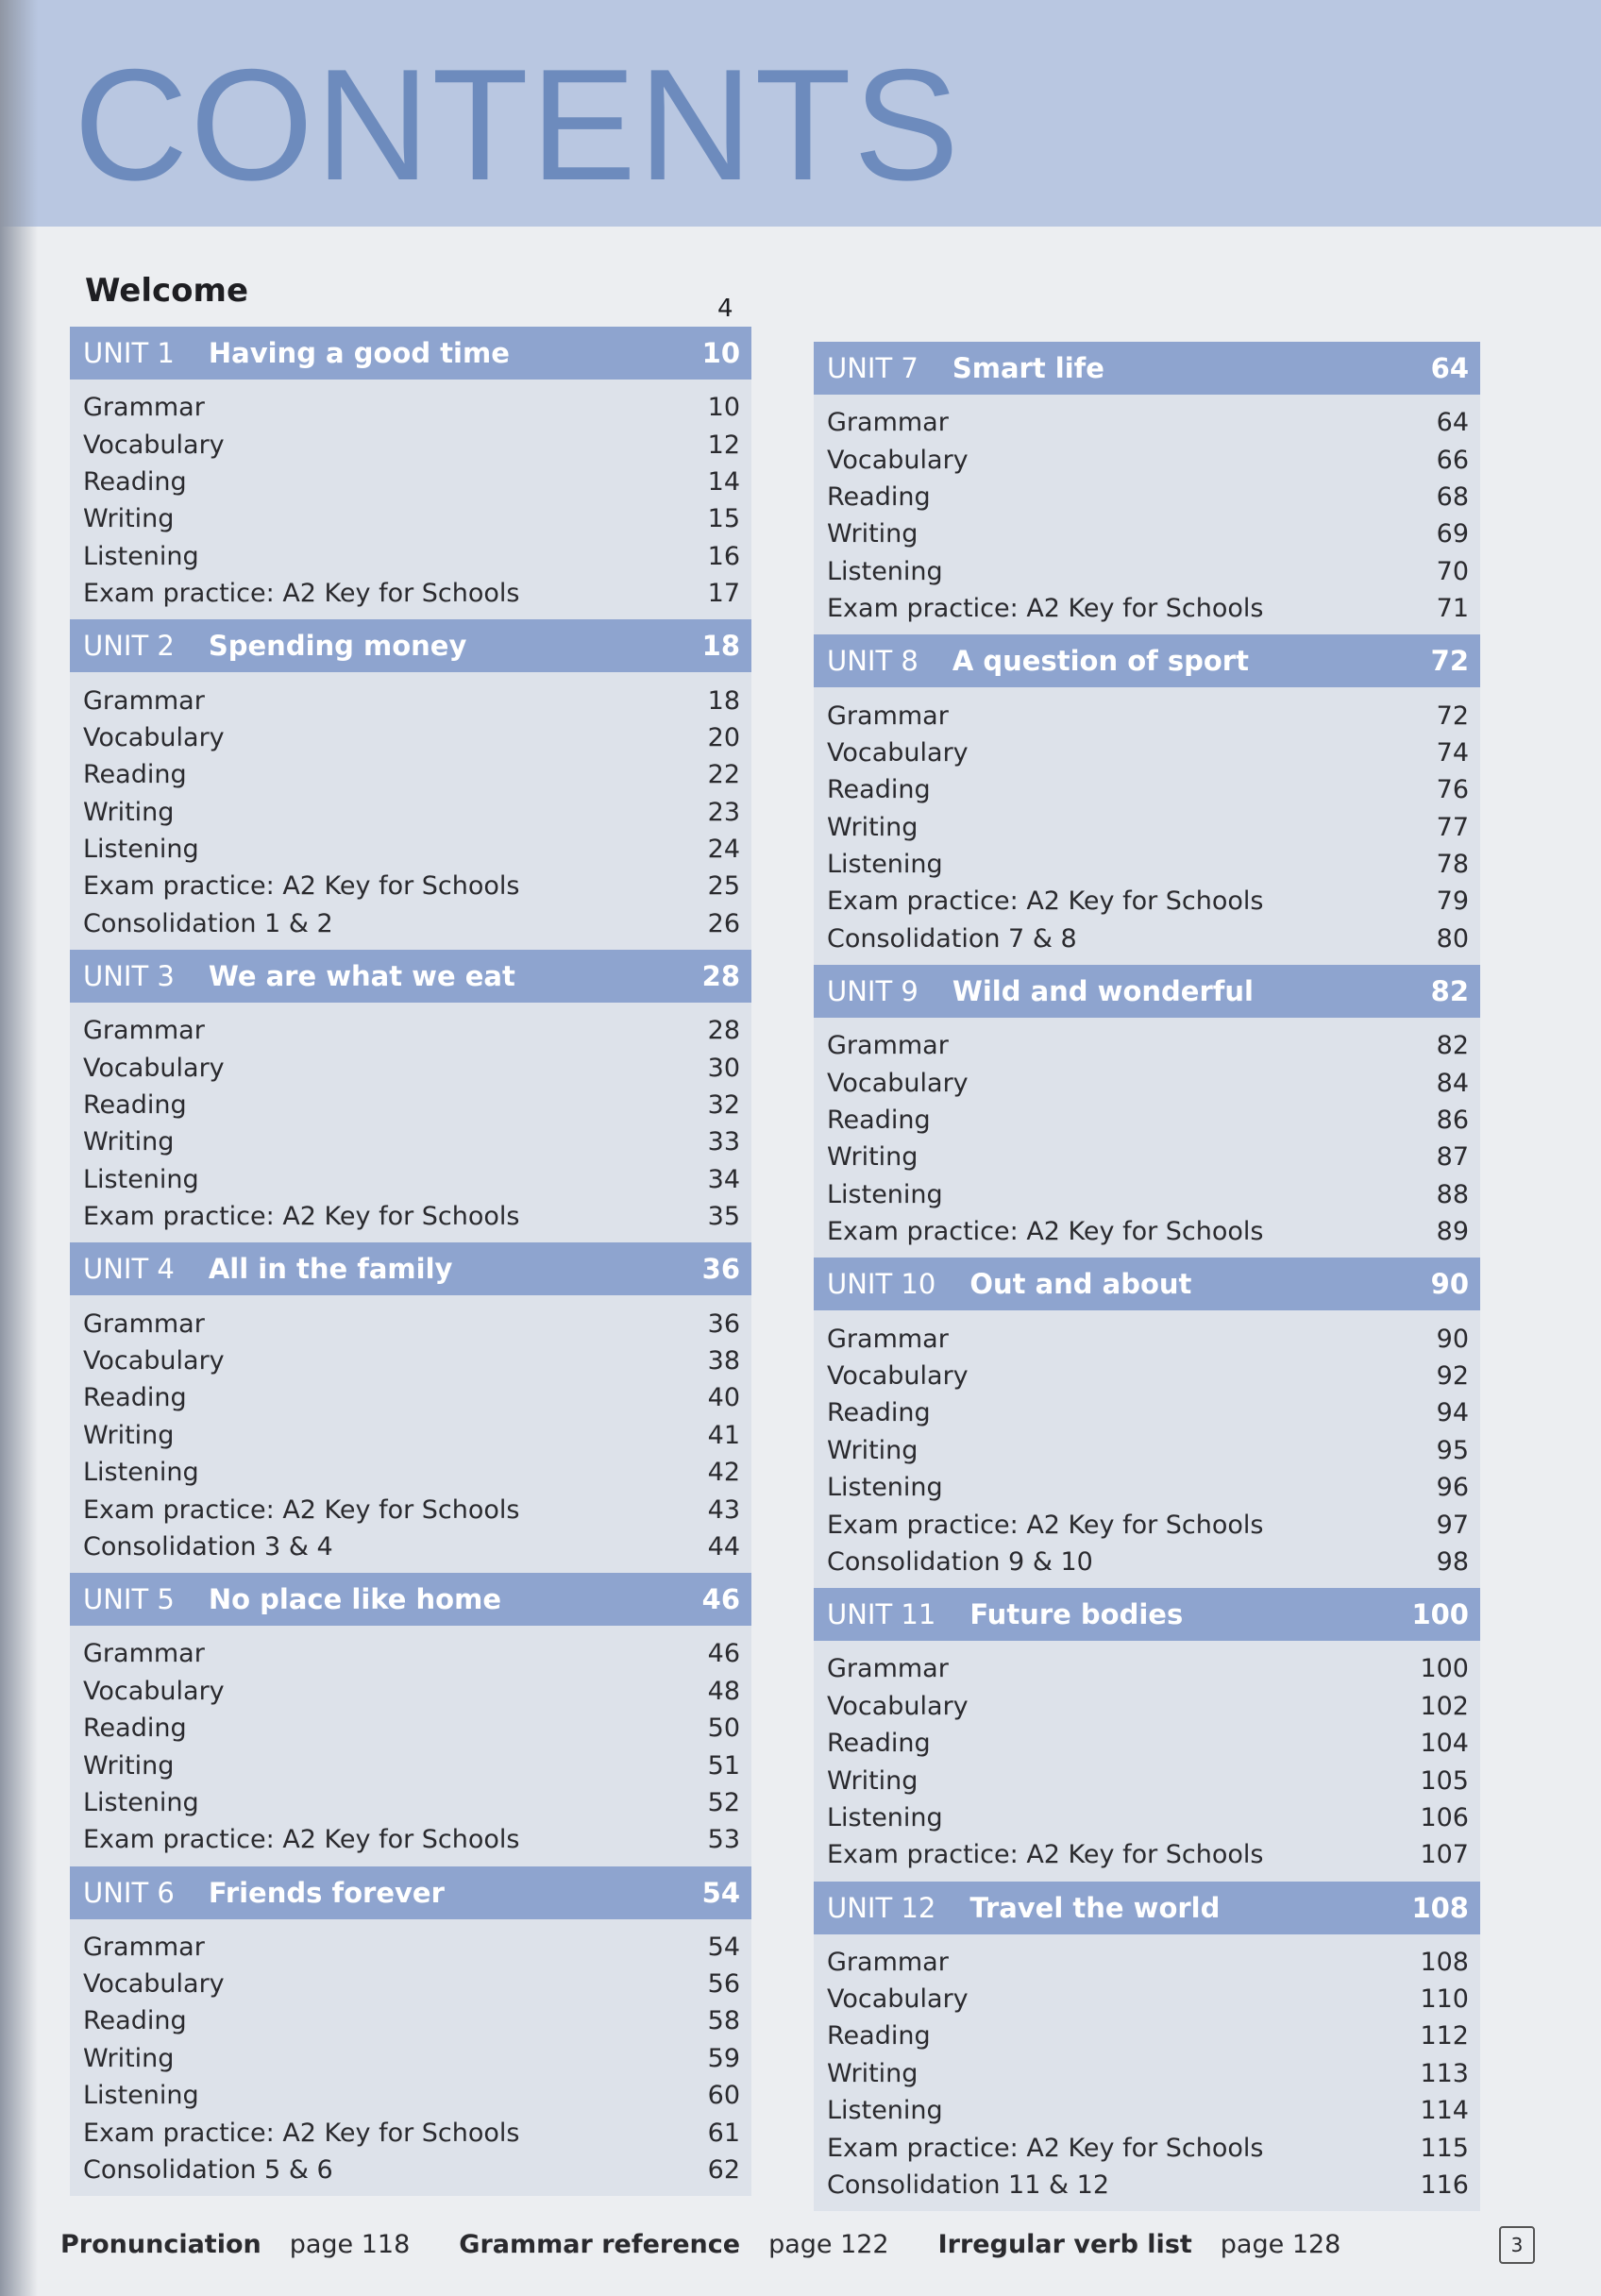  What do you see at coordinates (1444, 1817) in the screenshot?
I see `row-page: 106` at bounding box center [1444, 1817].